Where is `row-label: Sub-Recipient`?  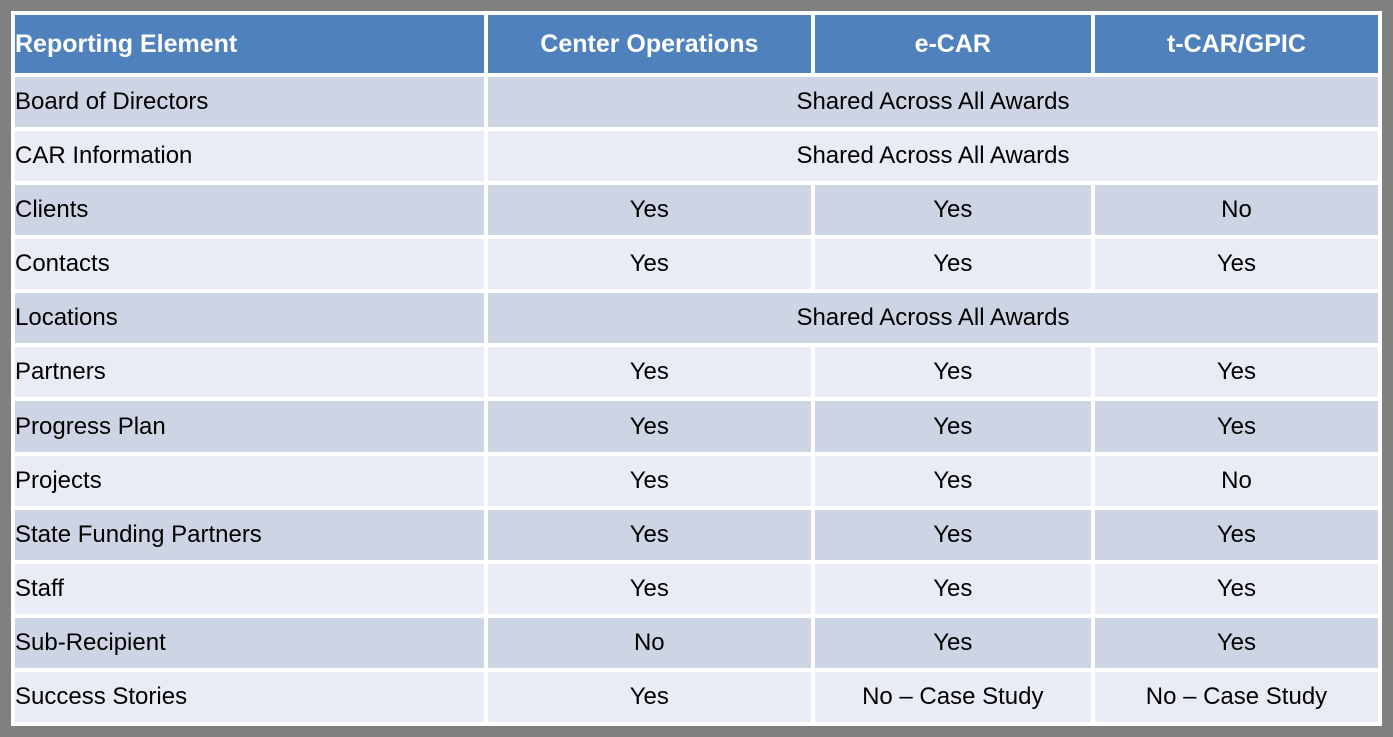
row-label: Sub-Recipient is located at coordinates (249, 642).